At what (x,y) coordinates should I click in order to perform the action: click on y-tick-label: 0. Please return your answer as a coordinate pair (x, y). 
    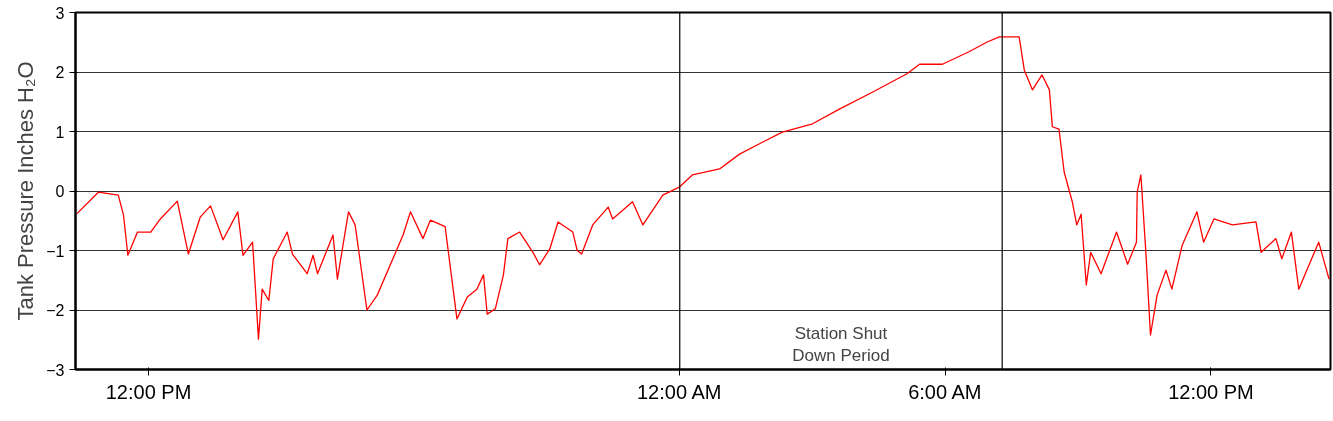
    Looking at the image, I should click on (60, 191).